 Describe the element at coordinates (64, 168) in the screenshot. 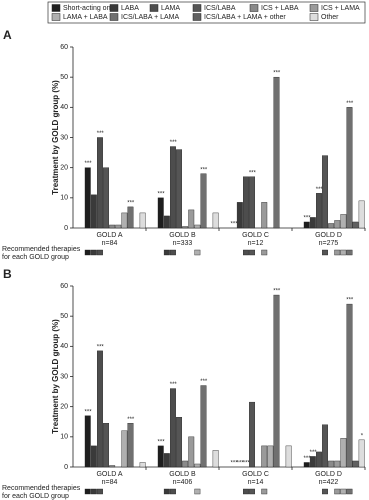

I see `y-tick-label: 20` at that location.